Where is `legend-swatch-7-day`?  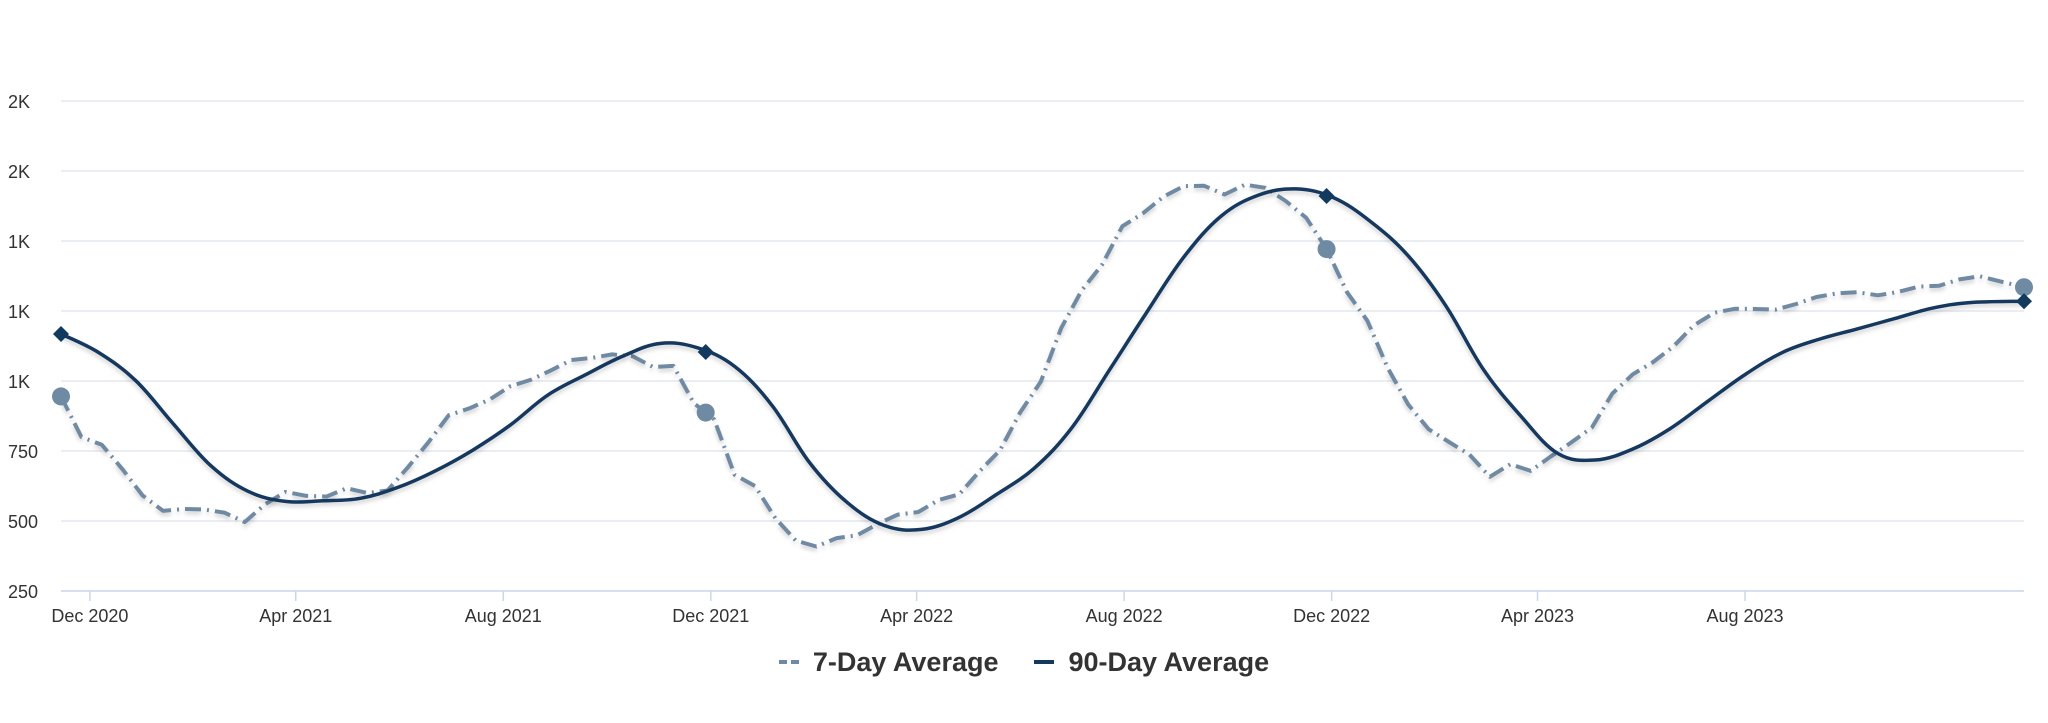 legend-swatch-7-day is located at coordinates (788, 662).